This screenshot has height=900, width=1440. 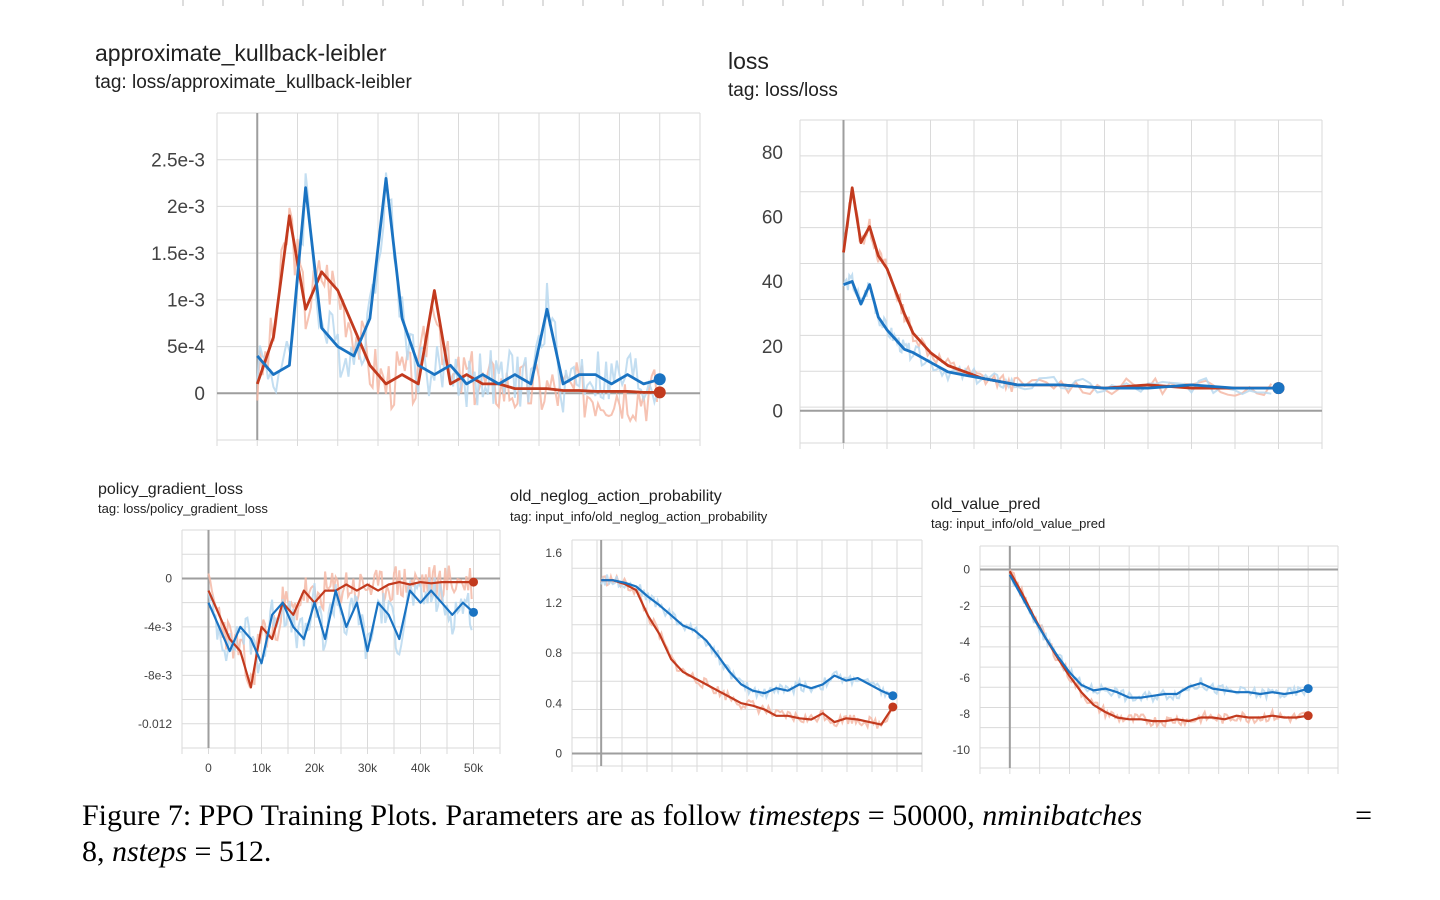 What do you see at coordinates (208, 768) in the screenshot?
I see `x-tick-label: 0` at bounding box center [208, 768].